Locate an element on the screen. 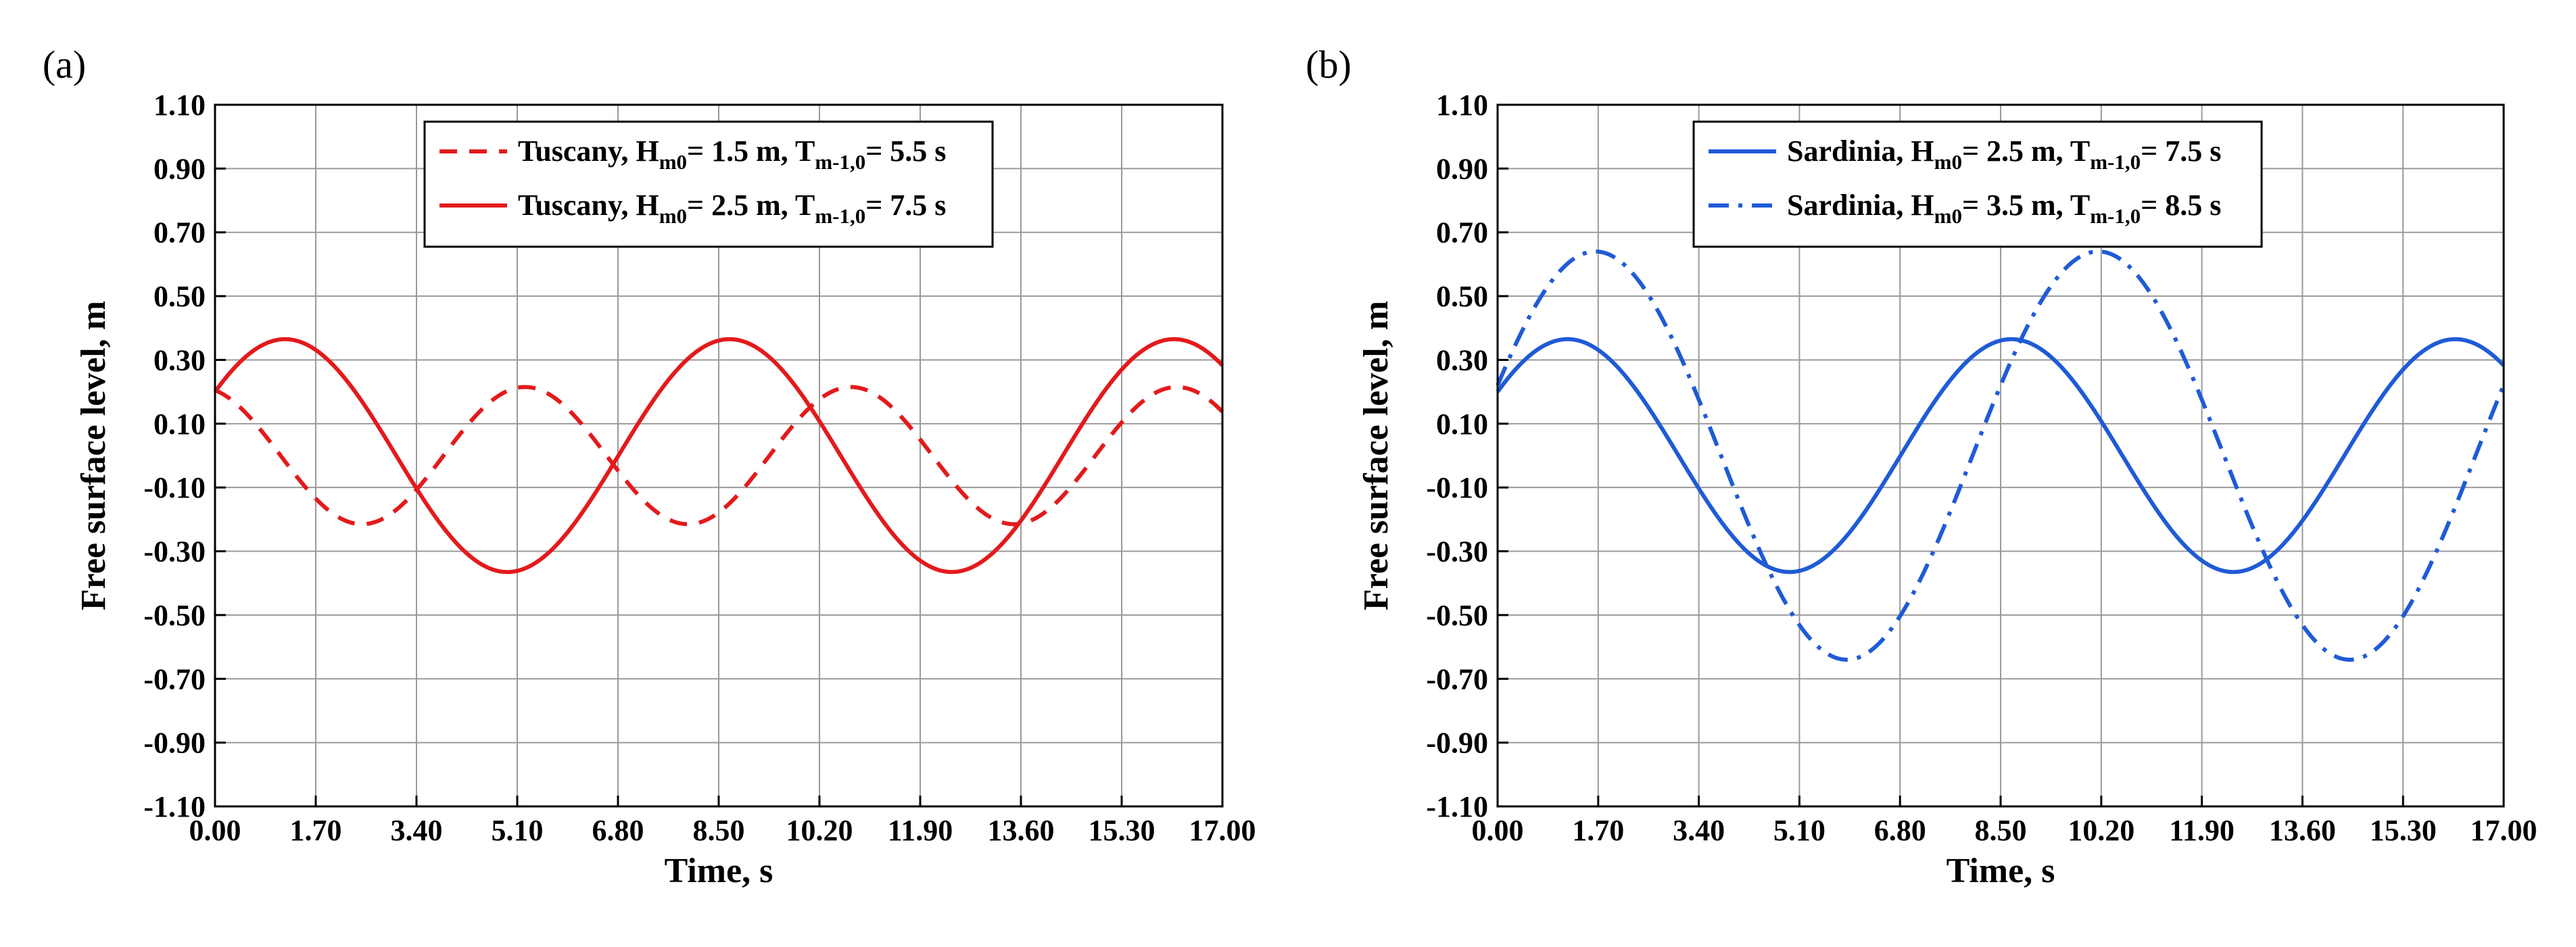  legend-entry-2: Sardinia, Hm0= 3.5 m, Tm-1,0= 8.5 s is located at coordinates (2004, 208).